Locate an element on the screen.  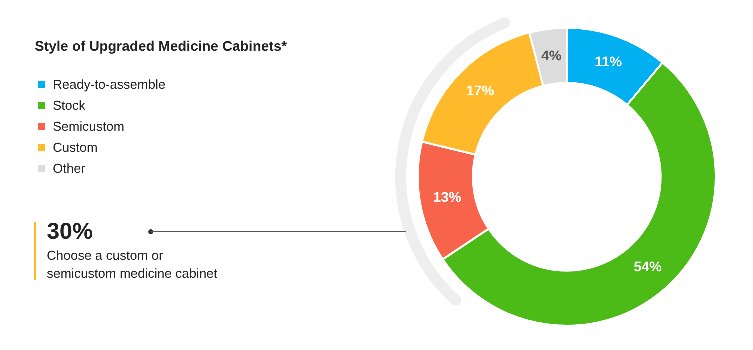
data-label: 54% is located at coordinates (648, 266).